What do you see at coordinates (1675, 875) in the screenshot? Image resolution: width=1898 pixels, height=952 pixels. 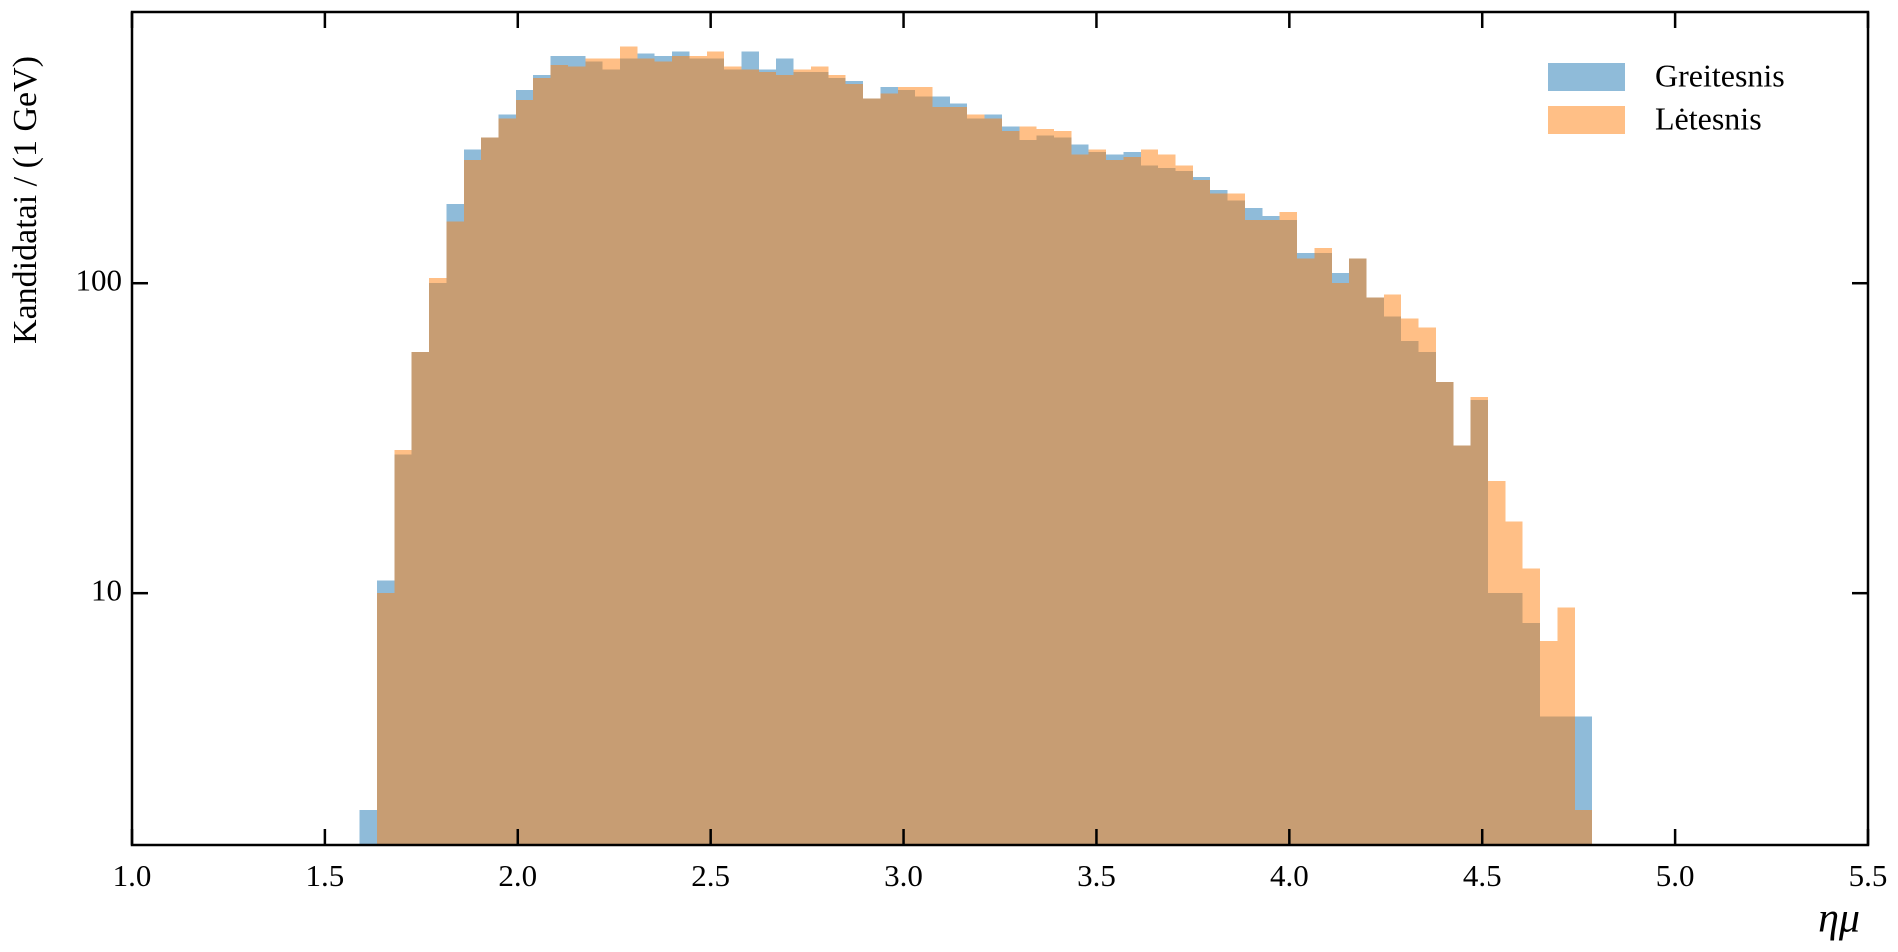 I see `x-tick-label: 5.0` at bounding box center [1675, 875].